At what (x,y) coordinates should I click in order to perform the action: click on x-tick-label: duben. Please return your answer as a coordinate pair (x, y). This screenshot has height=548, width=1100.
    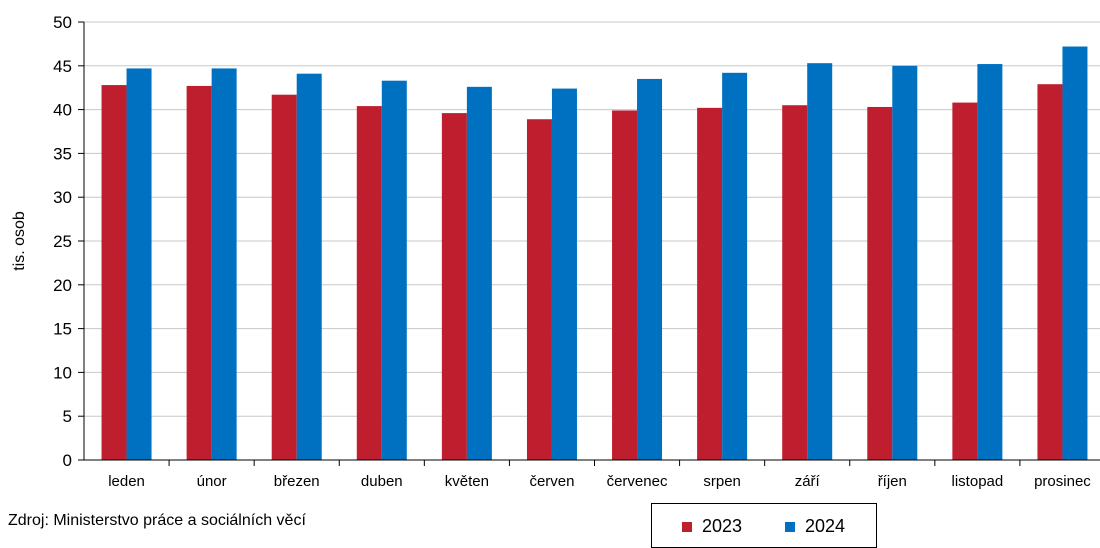
    Looking at the image, I should click on (382, 481).